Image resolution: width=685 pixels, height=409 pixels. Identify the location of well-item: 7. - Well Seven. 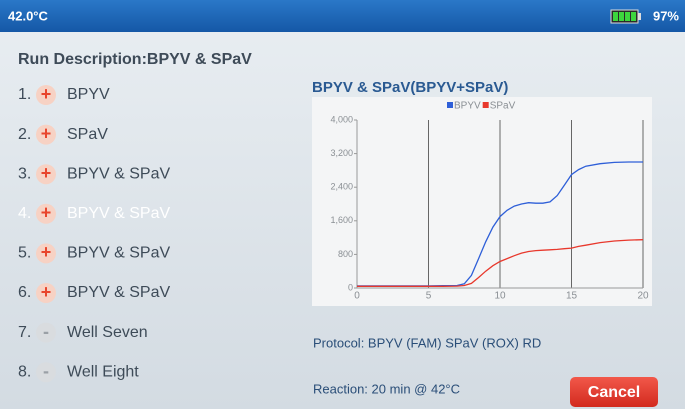
(83, 332).